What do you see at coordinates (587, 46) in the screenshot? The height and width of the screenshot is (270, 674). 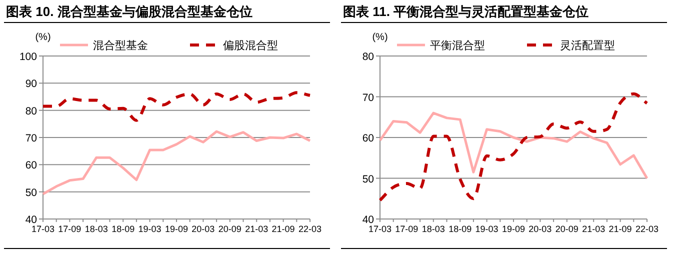 I see `legend-label: 灵活配置型` at bounding box center [587, 46].